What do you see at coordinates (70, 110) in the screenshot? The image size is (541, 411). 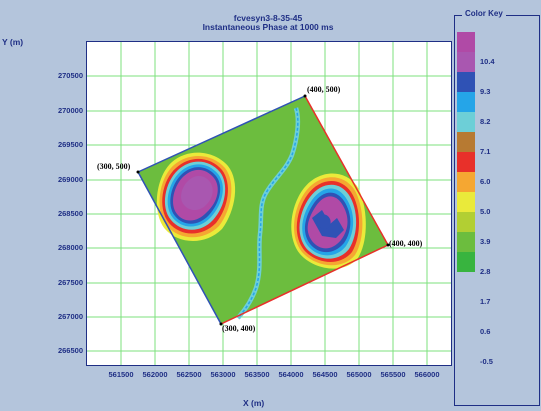 I see `y-tick-label: 270000` at bounding box center [70, 110].